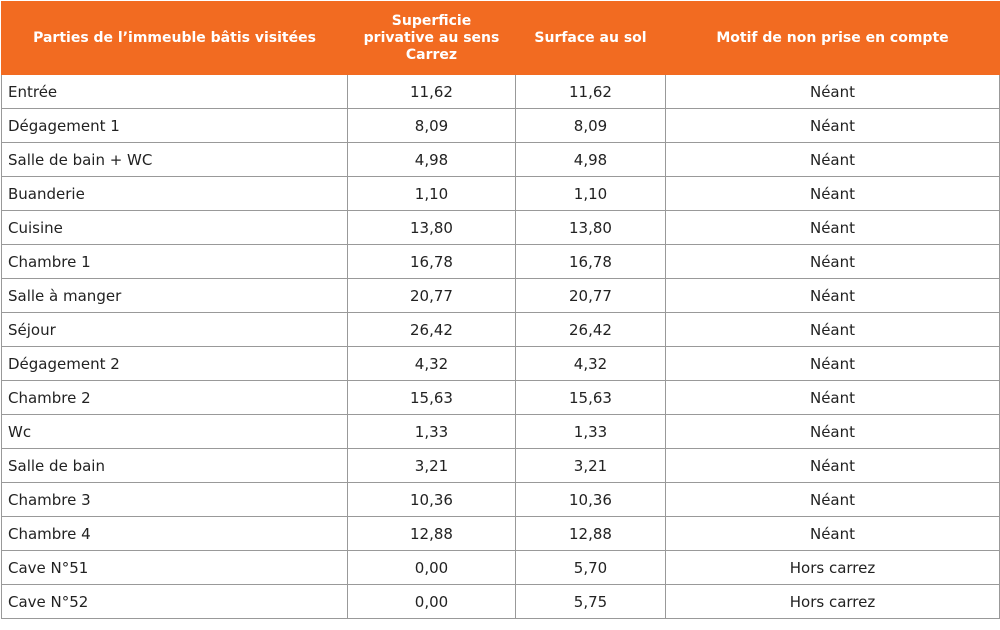 The height and width of the screenshot is (630, 1000). Describe the element at coordinates (174, 38) in the screenshot. I see `column-header: Parties de l’immeuble bâtis visitées` at that location.